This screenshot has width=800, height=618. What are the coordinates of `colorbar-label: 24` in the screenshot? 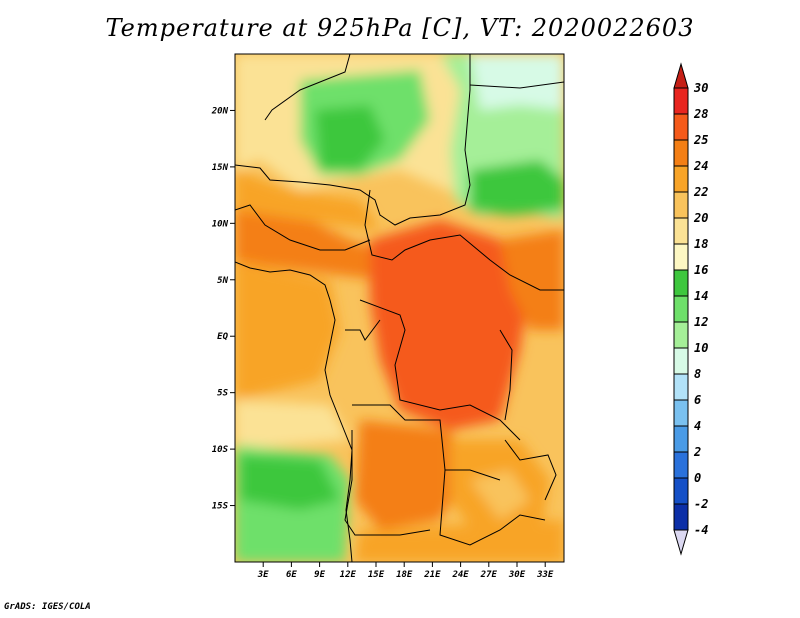 It's located at (700, 166).